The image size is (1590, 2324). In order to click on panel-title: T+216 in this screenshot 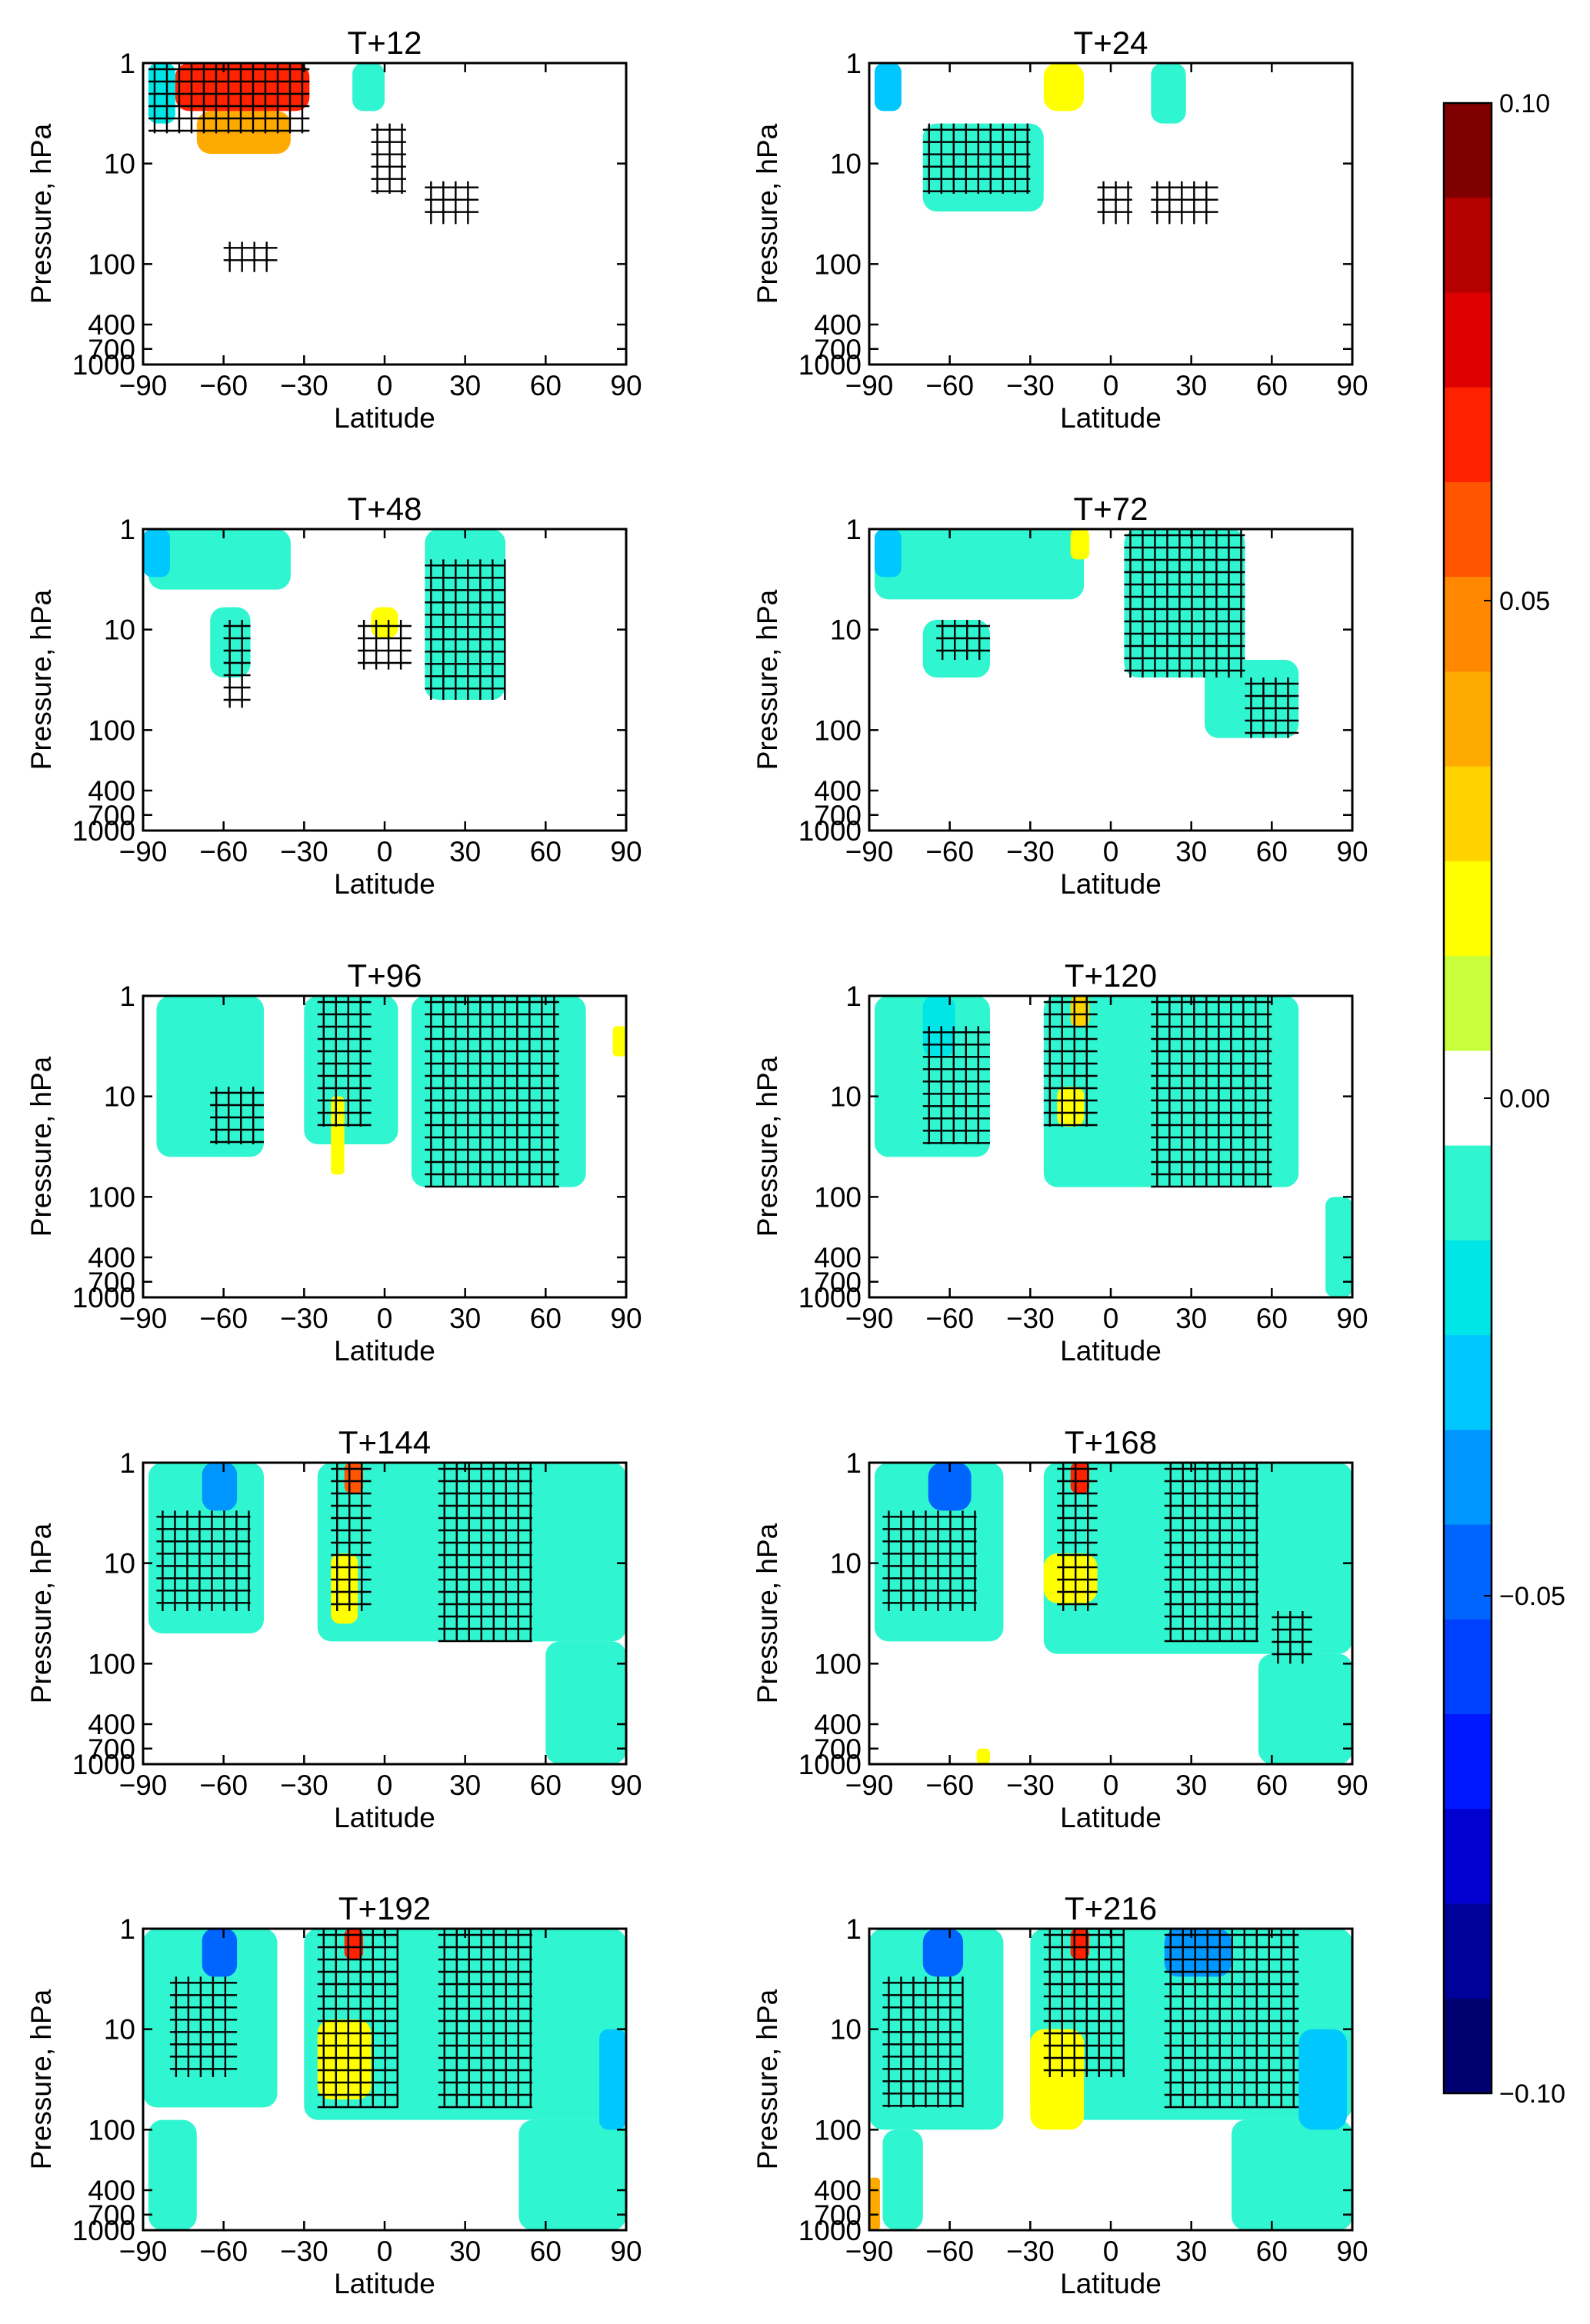, I will do `click(1111, 1908)`.